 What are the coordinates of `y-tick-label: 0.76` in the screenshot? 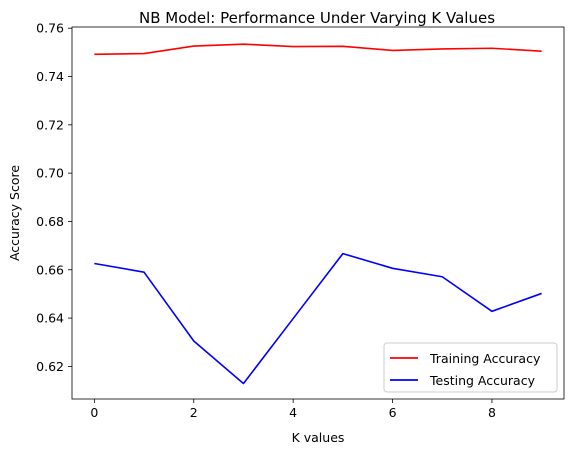 It's located at (50, 28).